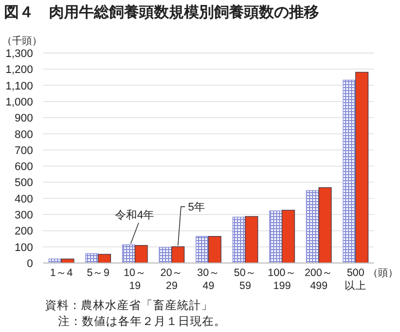 The image size is (400, 332). I want to click on y-tick-label: 100, so click(23, 248).